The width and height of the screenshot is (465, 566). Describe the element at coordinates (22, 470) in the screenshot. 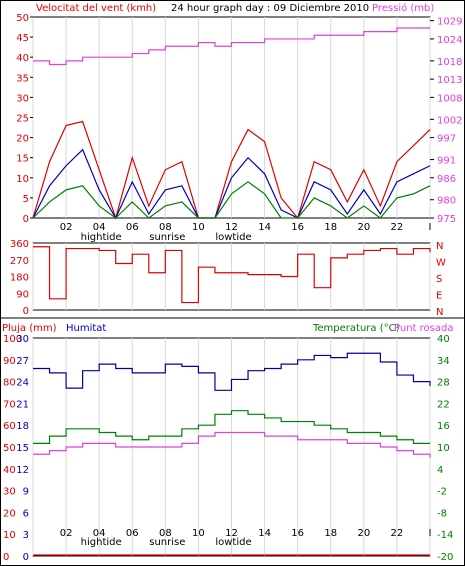

I see `humidity-tick-label: 12` at that location.